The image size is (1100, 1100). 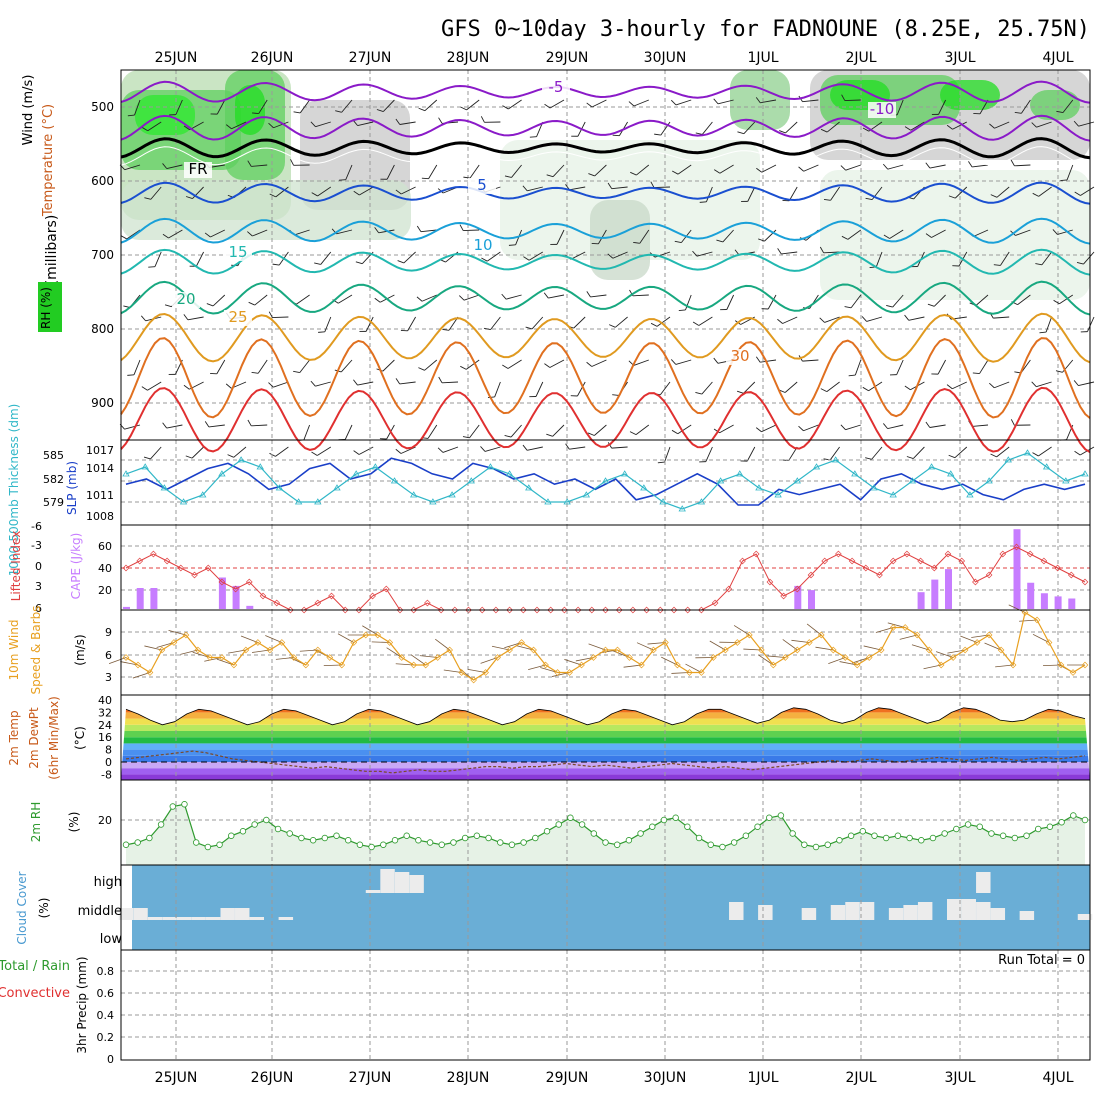 I want to click on cape-tick: 60, so click(x=105, y=546).